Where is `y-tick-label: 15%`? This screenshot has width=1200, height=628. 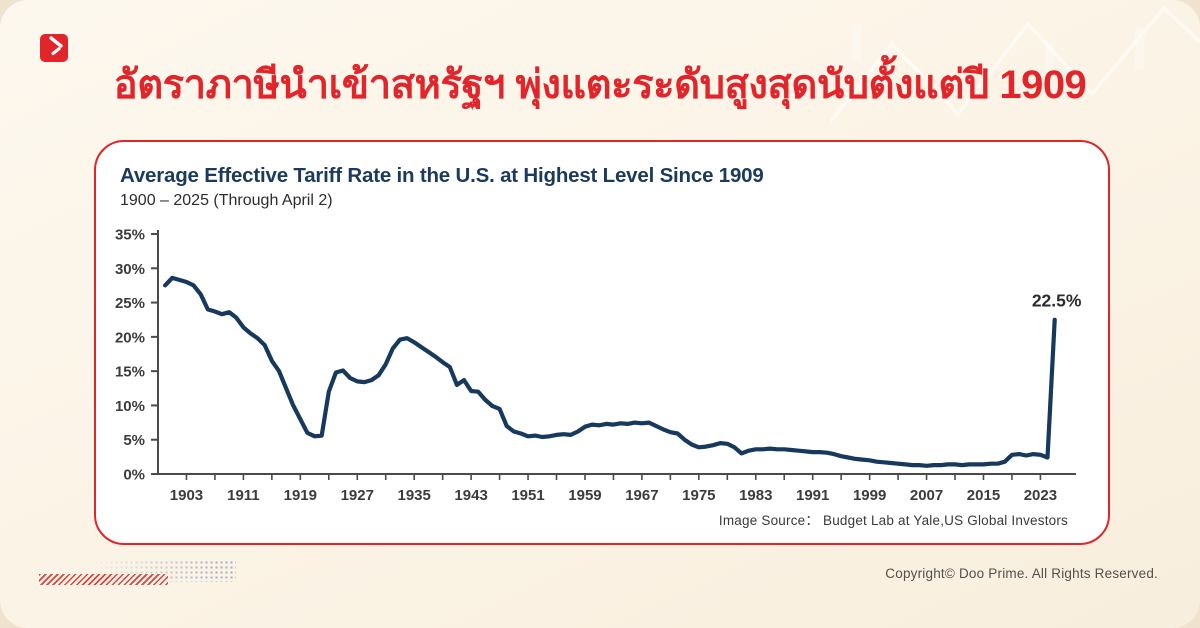
y-tick-label: 15% is located at coordinates (130, 372).